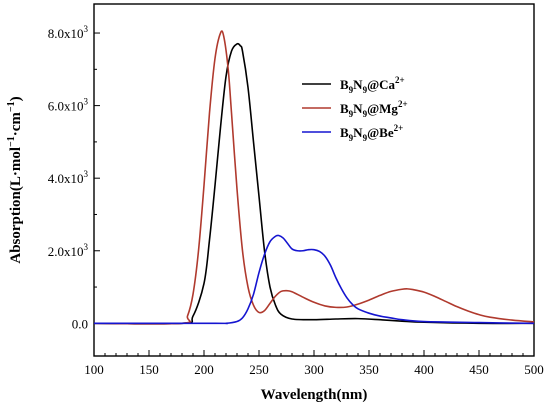 This screenshot has height=410, width=550. I want to click on y-tick-label: 4.0x10³, so click(68, 177).